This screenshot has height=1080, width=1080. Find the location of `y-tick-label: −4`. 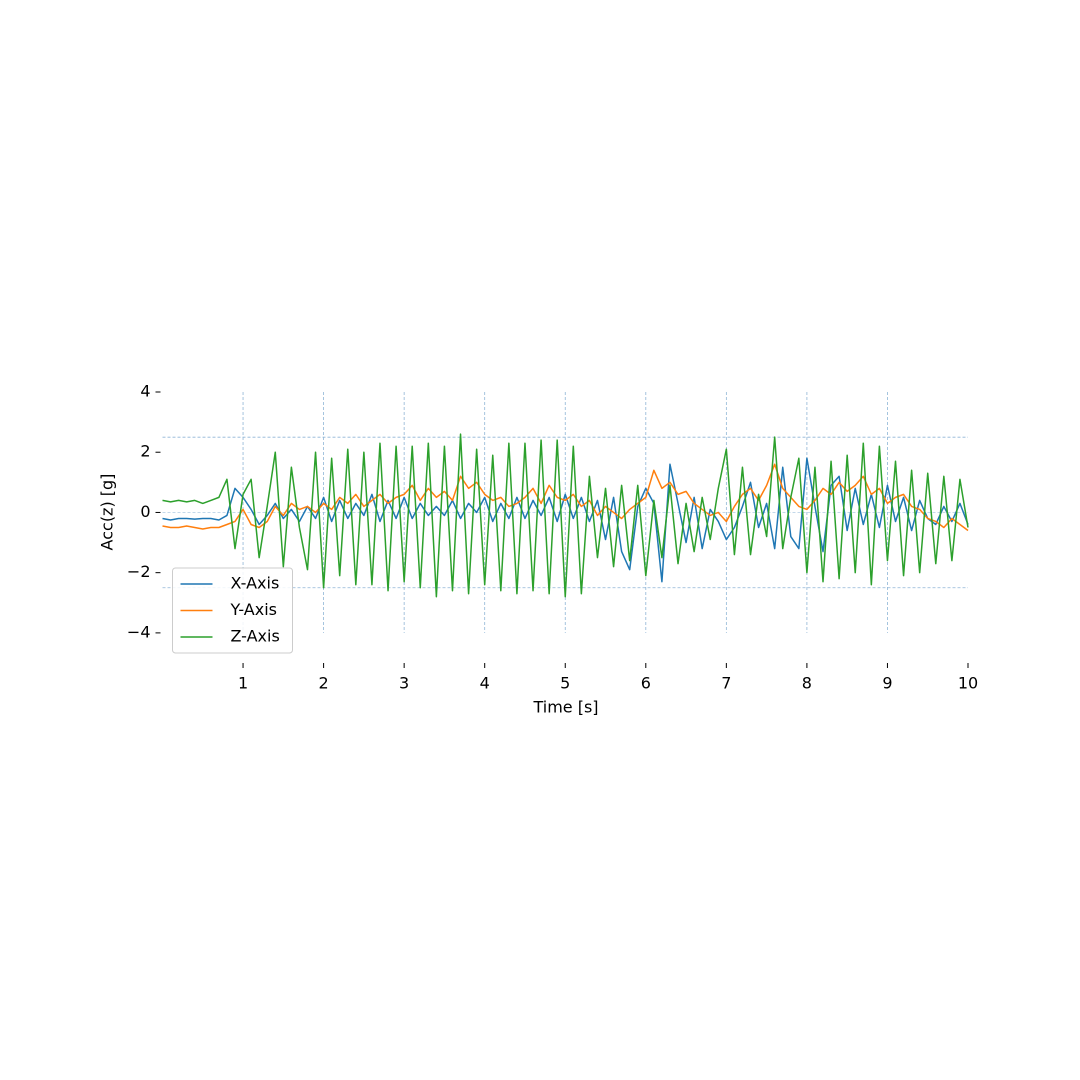

y-tick-label: −4 is located at coordinates (139, 631).